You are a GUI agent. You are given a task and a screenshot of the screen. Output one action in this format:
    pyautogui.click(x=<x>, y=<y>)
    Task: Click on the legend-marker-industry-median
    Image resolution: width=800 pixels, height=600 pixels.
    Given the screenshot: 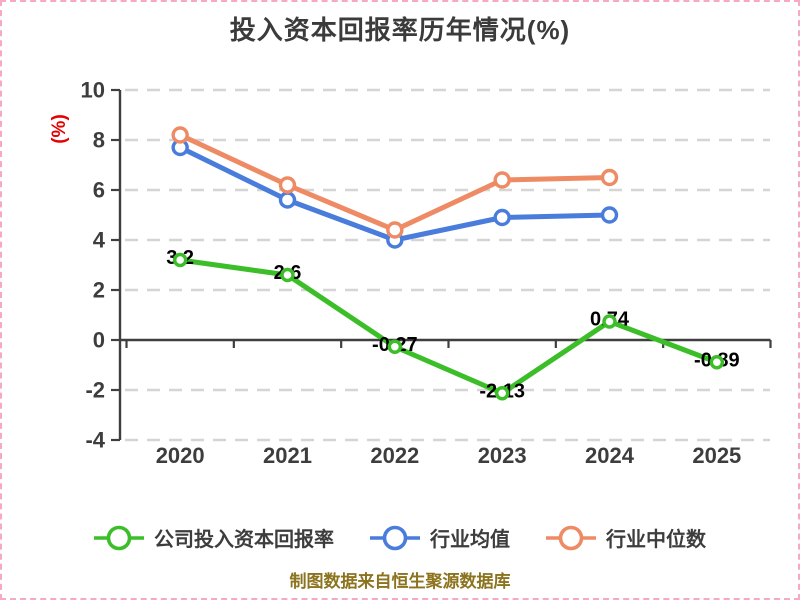 What is the action you would take?
    pyautogui.click(x=571, y=537)
    